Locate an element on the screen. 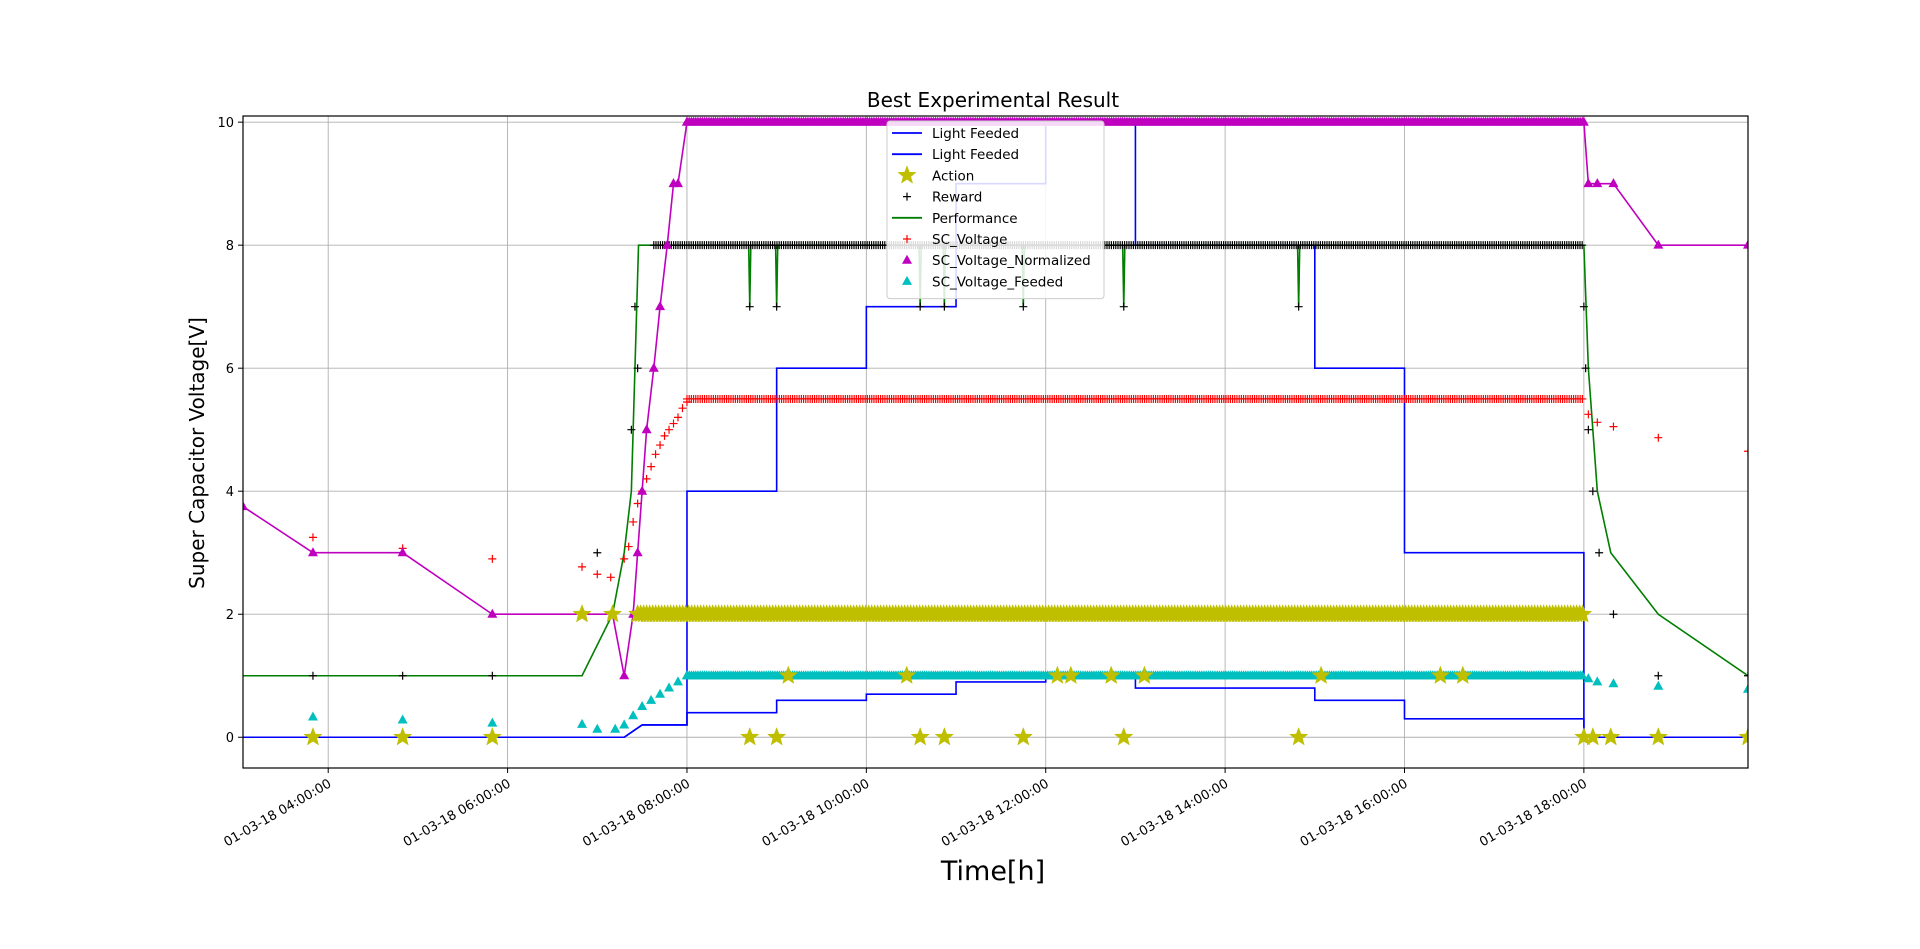 This screenshot has height=949, width=1920. legend-item: SC_Voltage_Normalized is located at coordinates (996, 261).